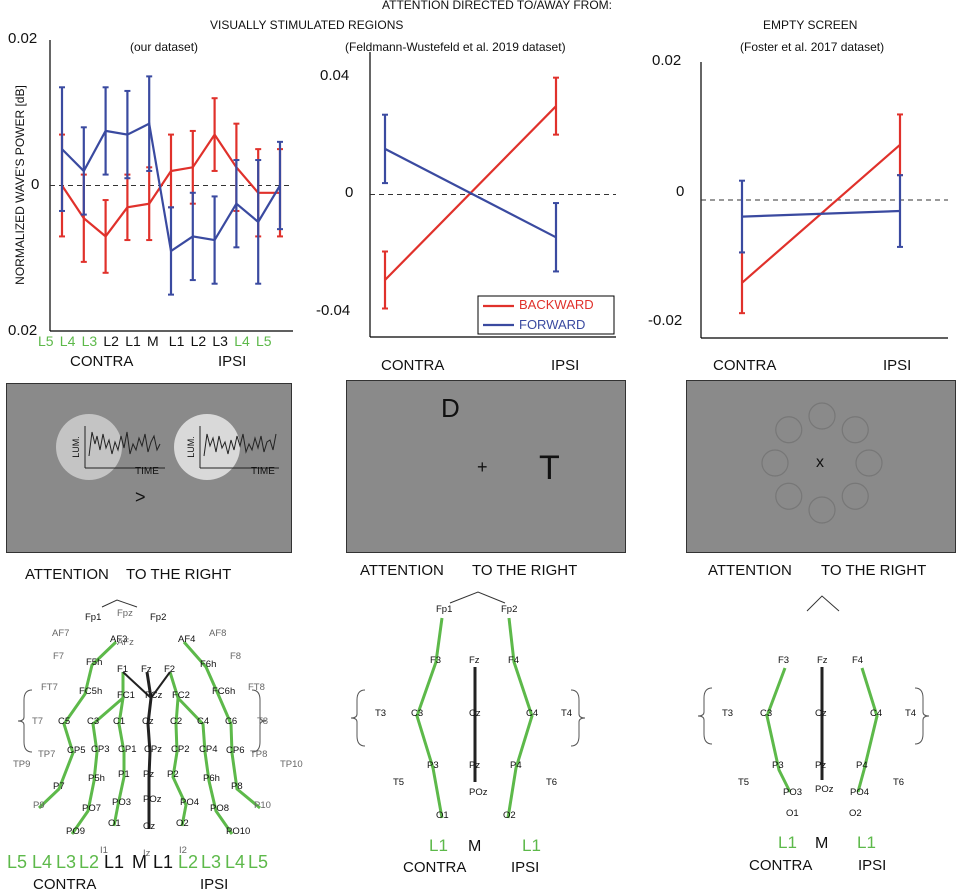 Image resolution: width=963 pixels, height=895 pixels. What do you see at coordinates (183, 850) in the screenshot?
I see `electrode-left-i2: I2` at bounding box center [183, 850].